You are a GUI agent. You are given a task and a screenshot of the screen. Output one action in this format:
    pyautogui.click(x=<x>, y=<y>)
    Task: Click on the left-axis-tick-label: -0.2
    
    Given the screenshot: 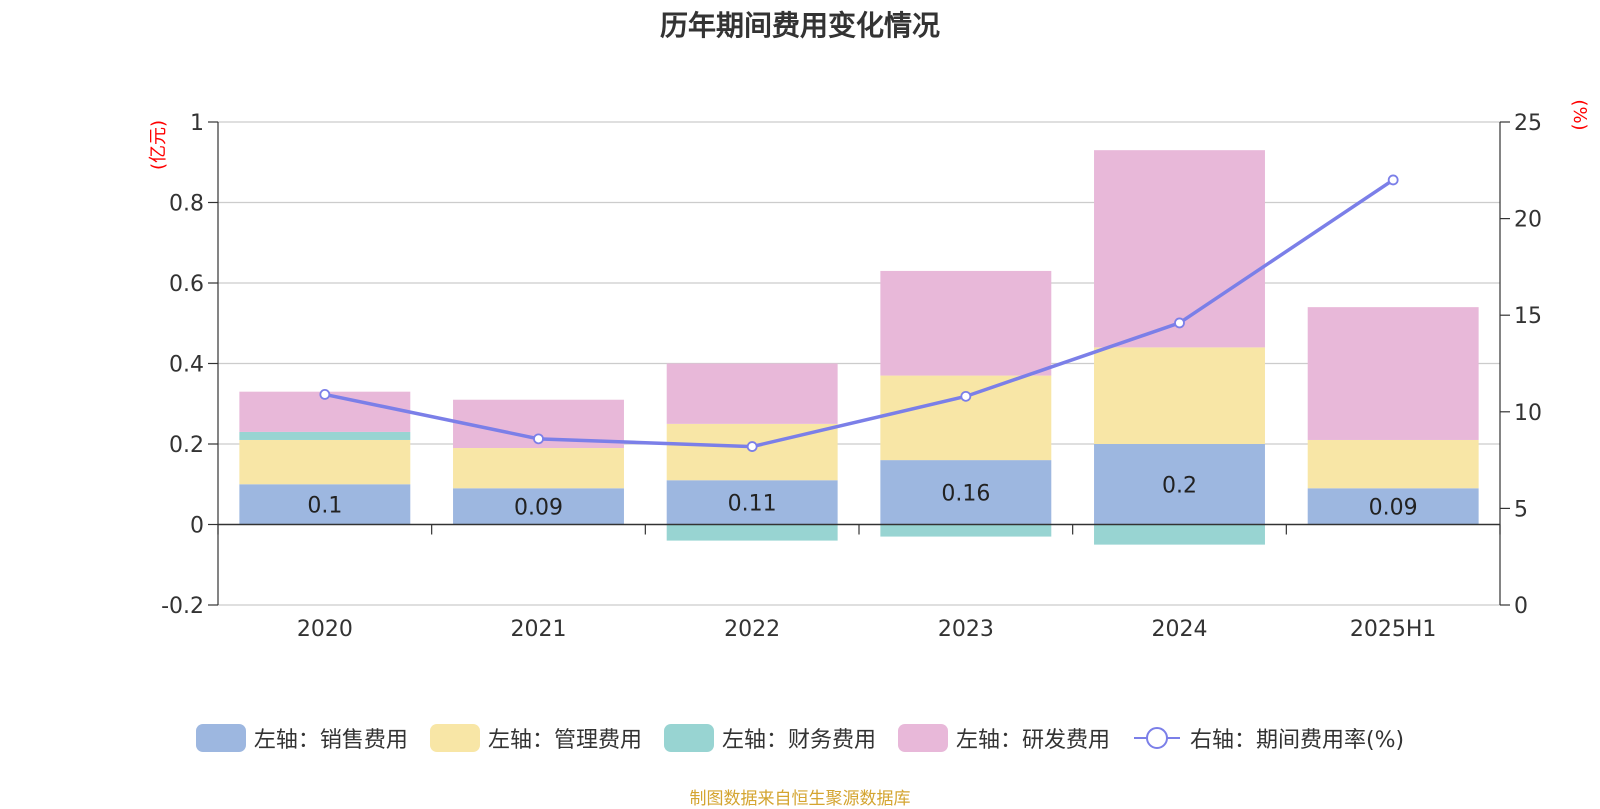 What is the action you would take?
    pyautogui.click(x=182, y=606)
    